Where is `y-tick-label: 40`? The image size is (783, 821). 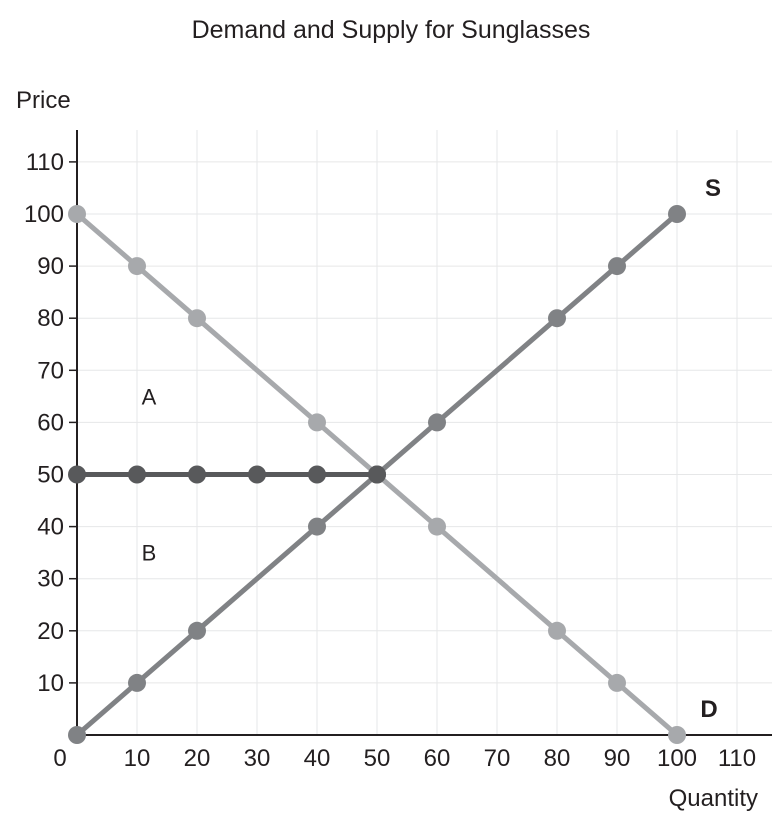 y-tick-label: 40 is located at coordinates (50, 527).